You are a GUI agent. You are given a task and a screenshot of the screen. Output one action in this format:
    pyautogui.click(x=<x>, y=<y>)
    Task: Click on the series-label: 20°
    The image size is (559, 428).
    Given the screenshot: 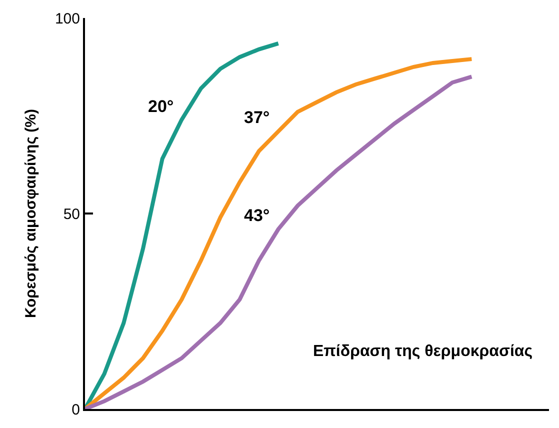 What is the action you would take?
    pyautogui.click(x=161, y=106)
    